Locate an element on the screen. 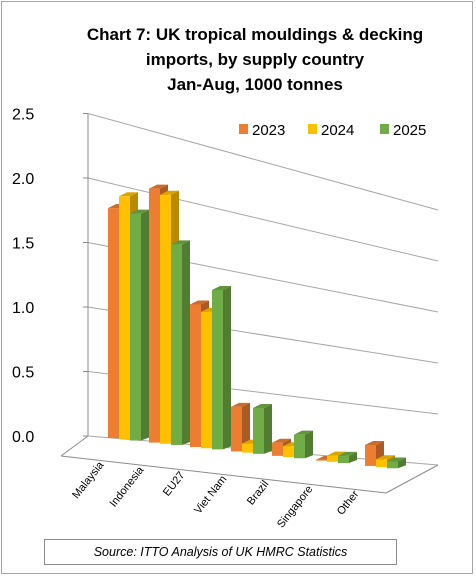 The height and width of the screenshot is (577, 476). bar-other-2025 is located at coordinates (396, 463).